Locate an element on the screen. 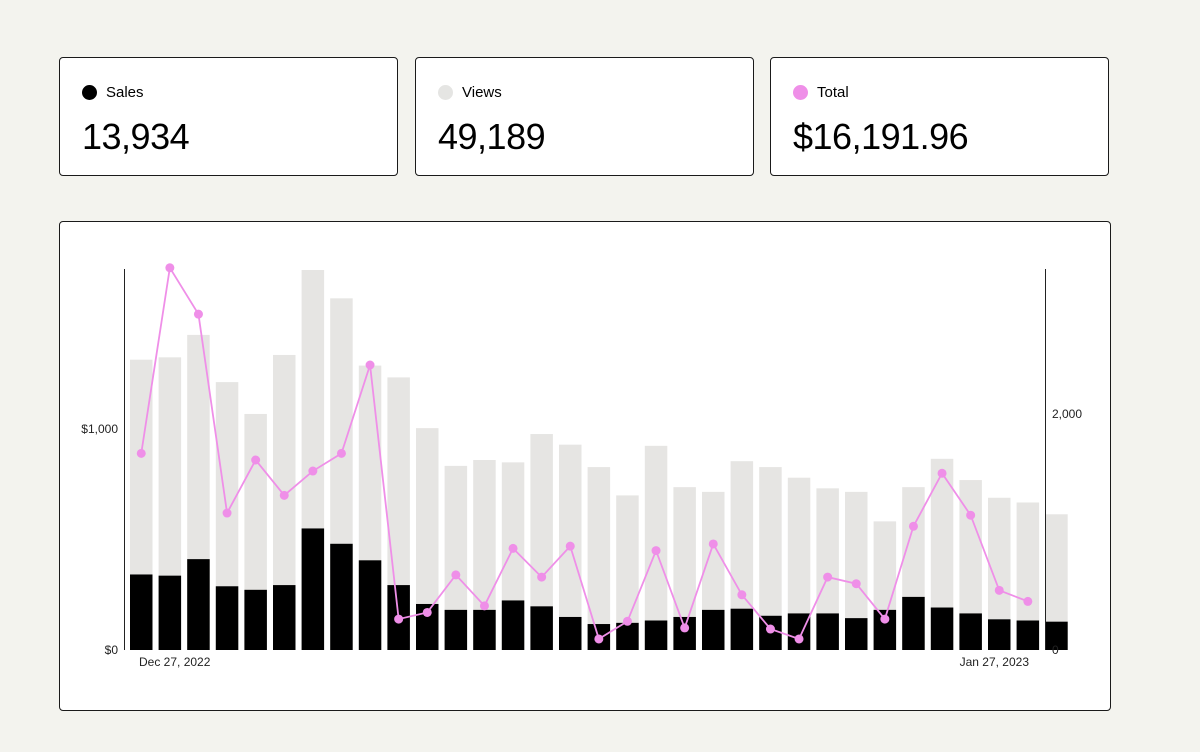  views-dot-icon is located at coordinates (445, 92).